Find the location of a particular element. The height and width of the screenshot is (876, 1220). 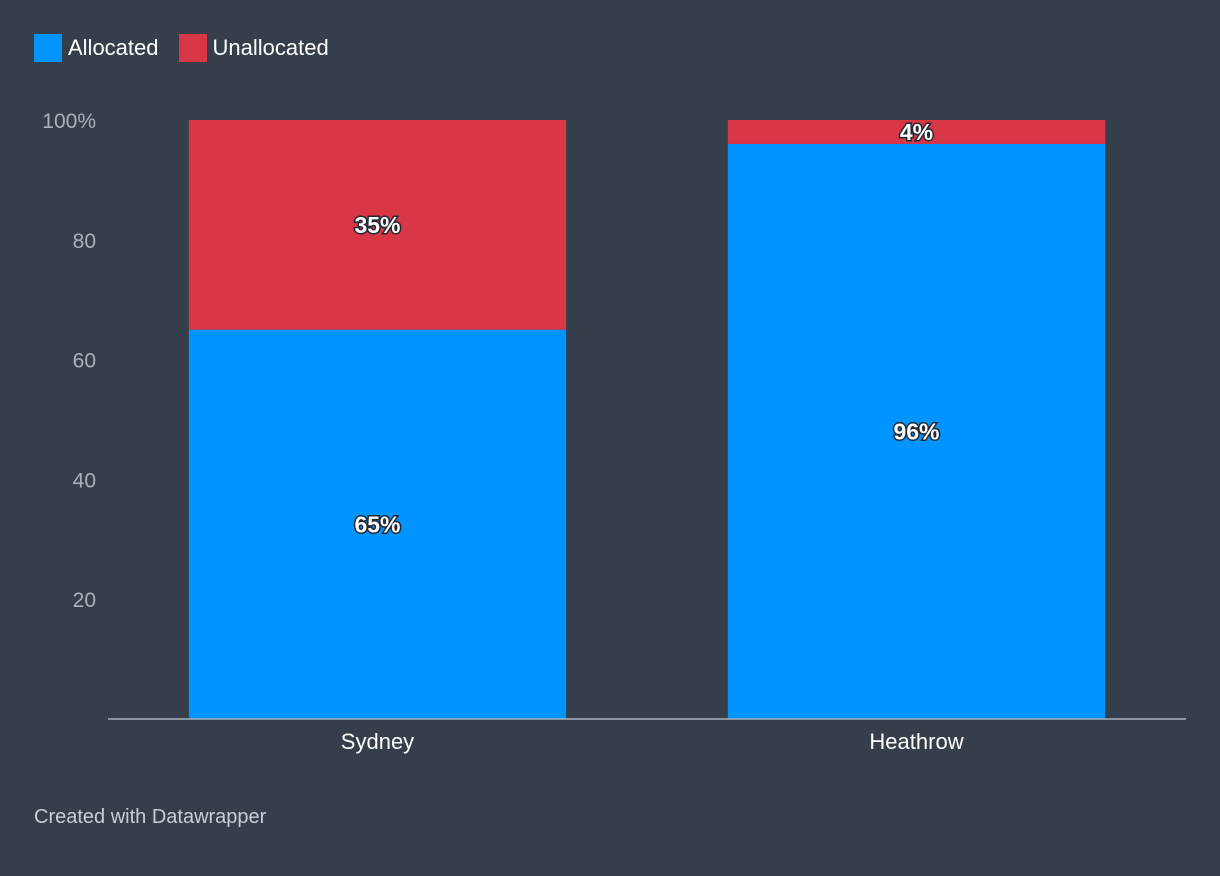

y-tick-label: 60 is located at coordinates (84, 361).